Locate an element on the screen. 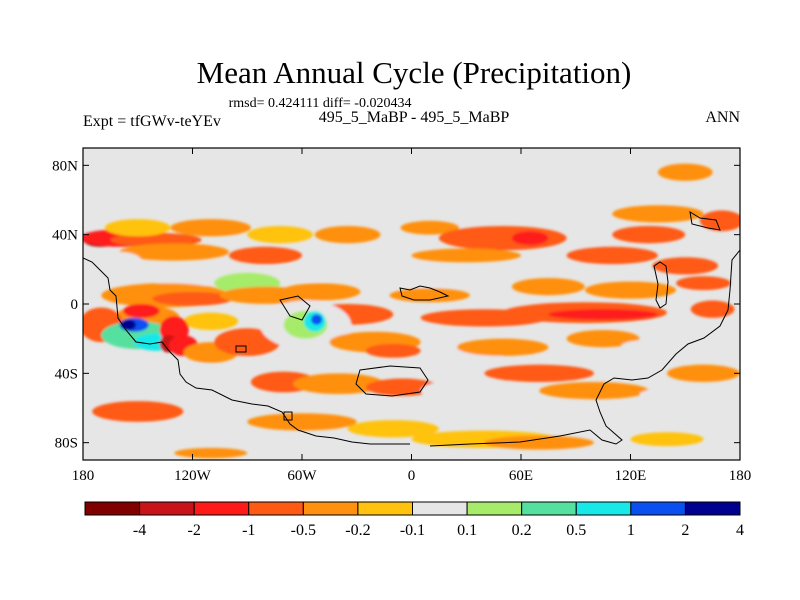  y-tick-label: 40N is located at coordinates (65, 236).